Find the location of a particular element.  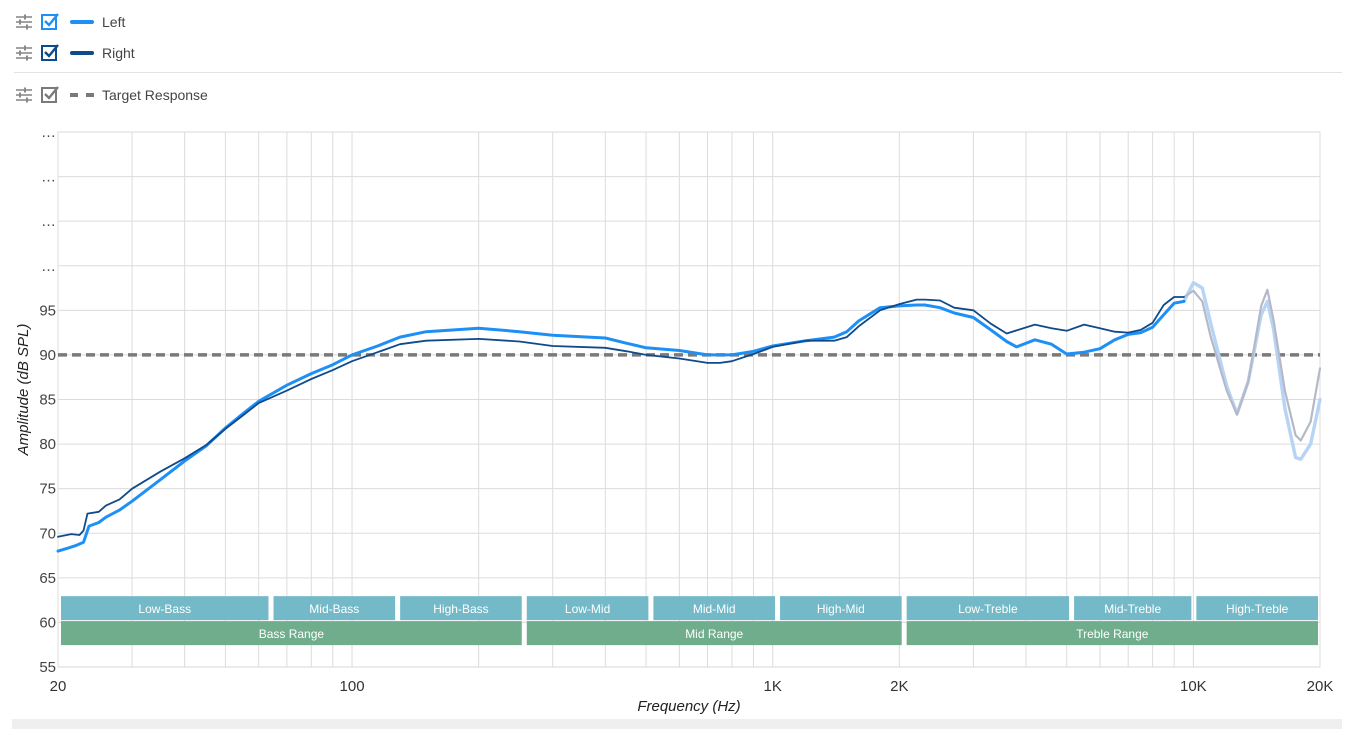

y-tick-label: 90 is located at coordinates (47, 355).